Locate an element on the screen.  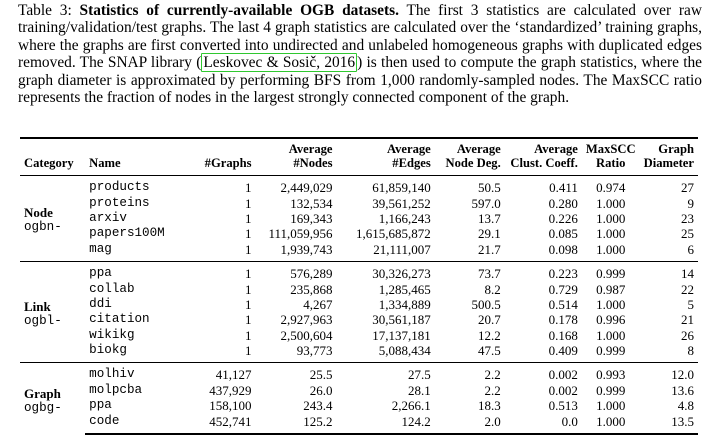
nodes-cell: 26.0 is located at coordinates (321, 390).